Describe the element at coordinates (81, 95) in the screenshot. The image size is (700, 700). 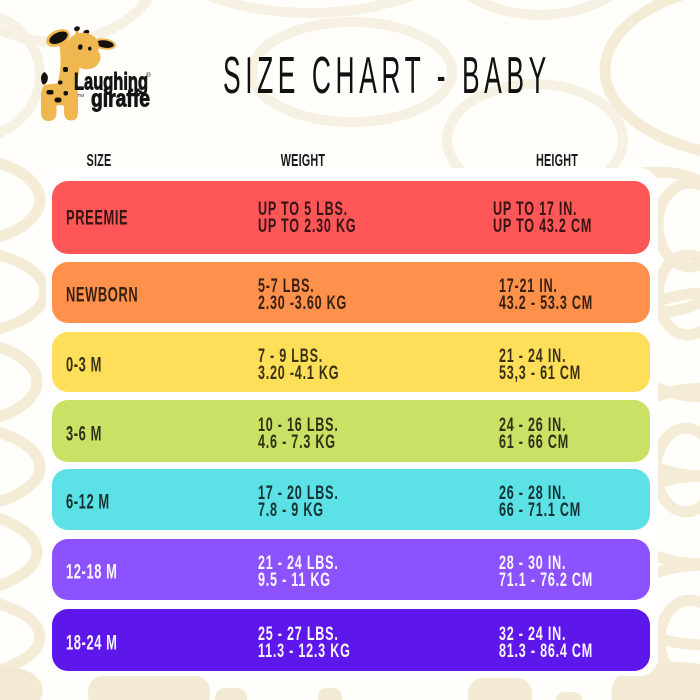
I see `svg-text: TM` at that location.